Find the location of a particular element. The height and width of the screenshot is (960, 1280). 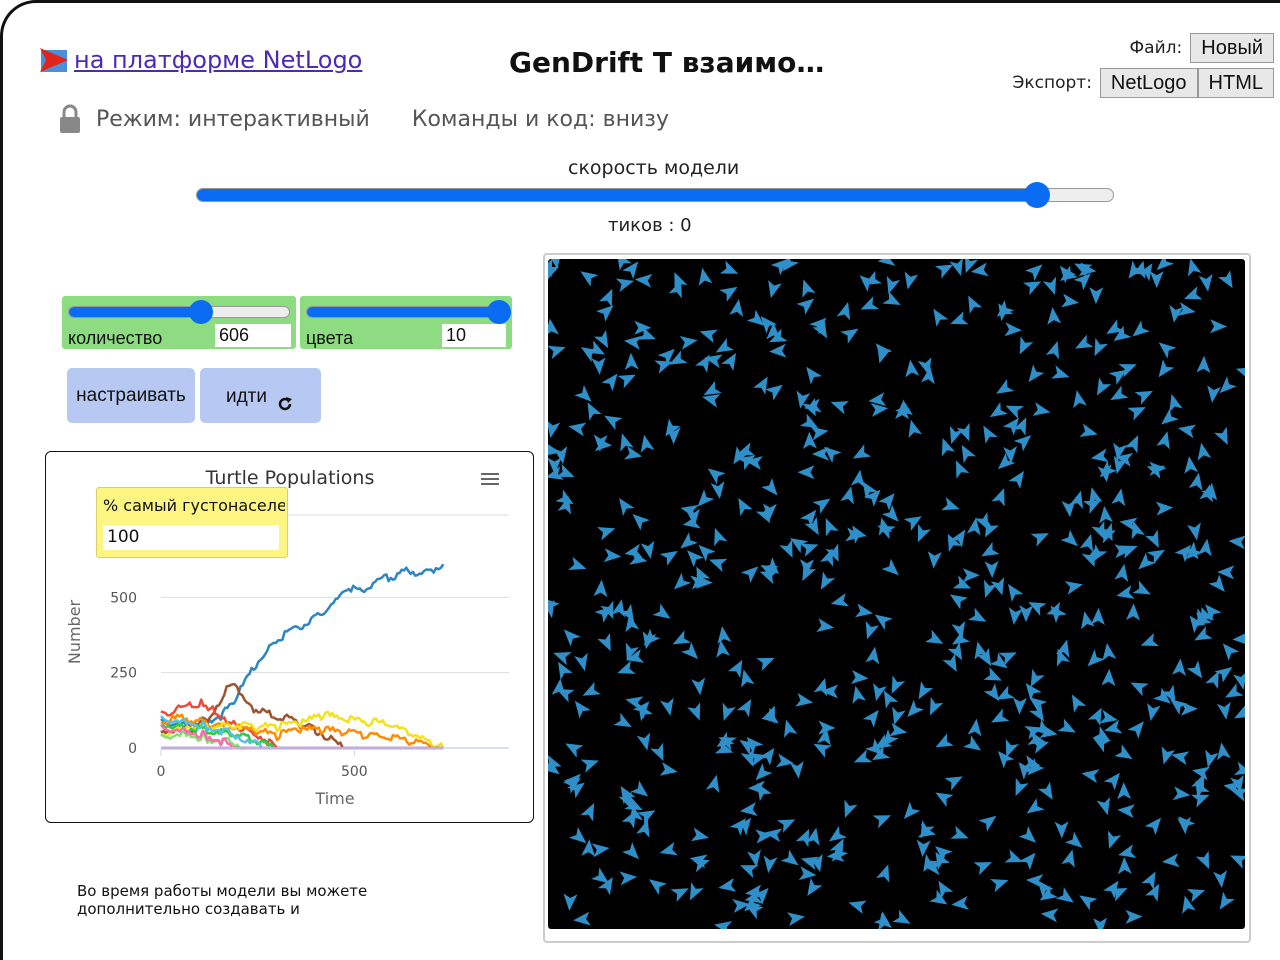

mode-text: Режим: интерактивный is located at coordinates (233, 119).